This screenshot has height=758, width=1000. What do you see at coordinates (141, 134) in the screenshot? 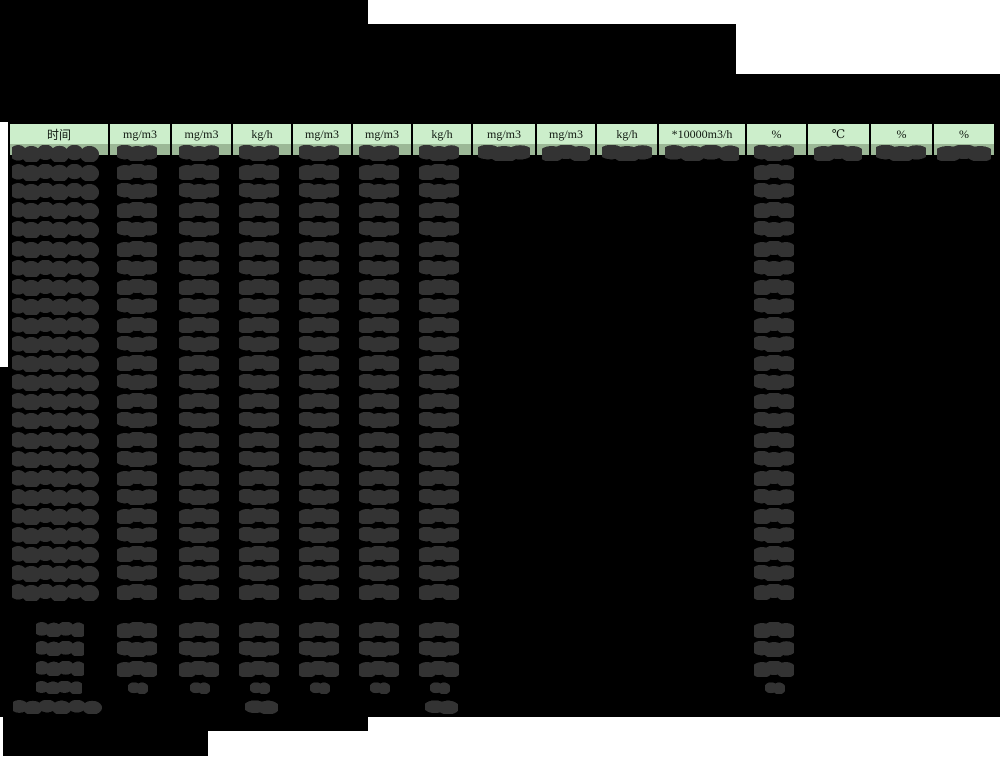
I see `col-header-unit-1: mg/m3` at bounding box center [141, 134].